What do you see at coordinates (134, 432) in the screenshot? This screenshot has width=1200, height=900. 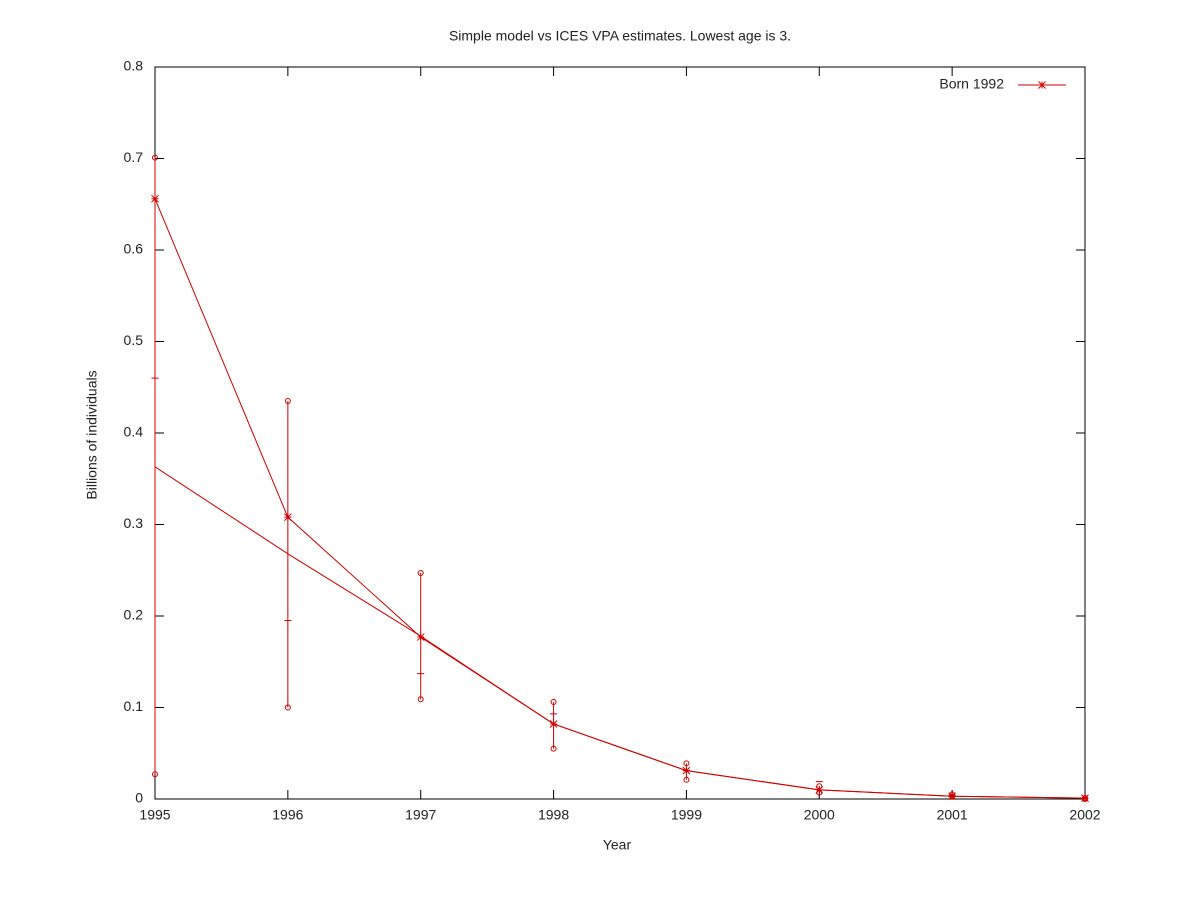 I see `y-tick-label: 0.4` at bounding box center [134, 432].